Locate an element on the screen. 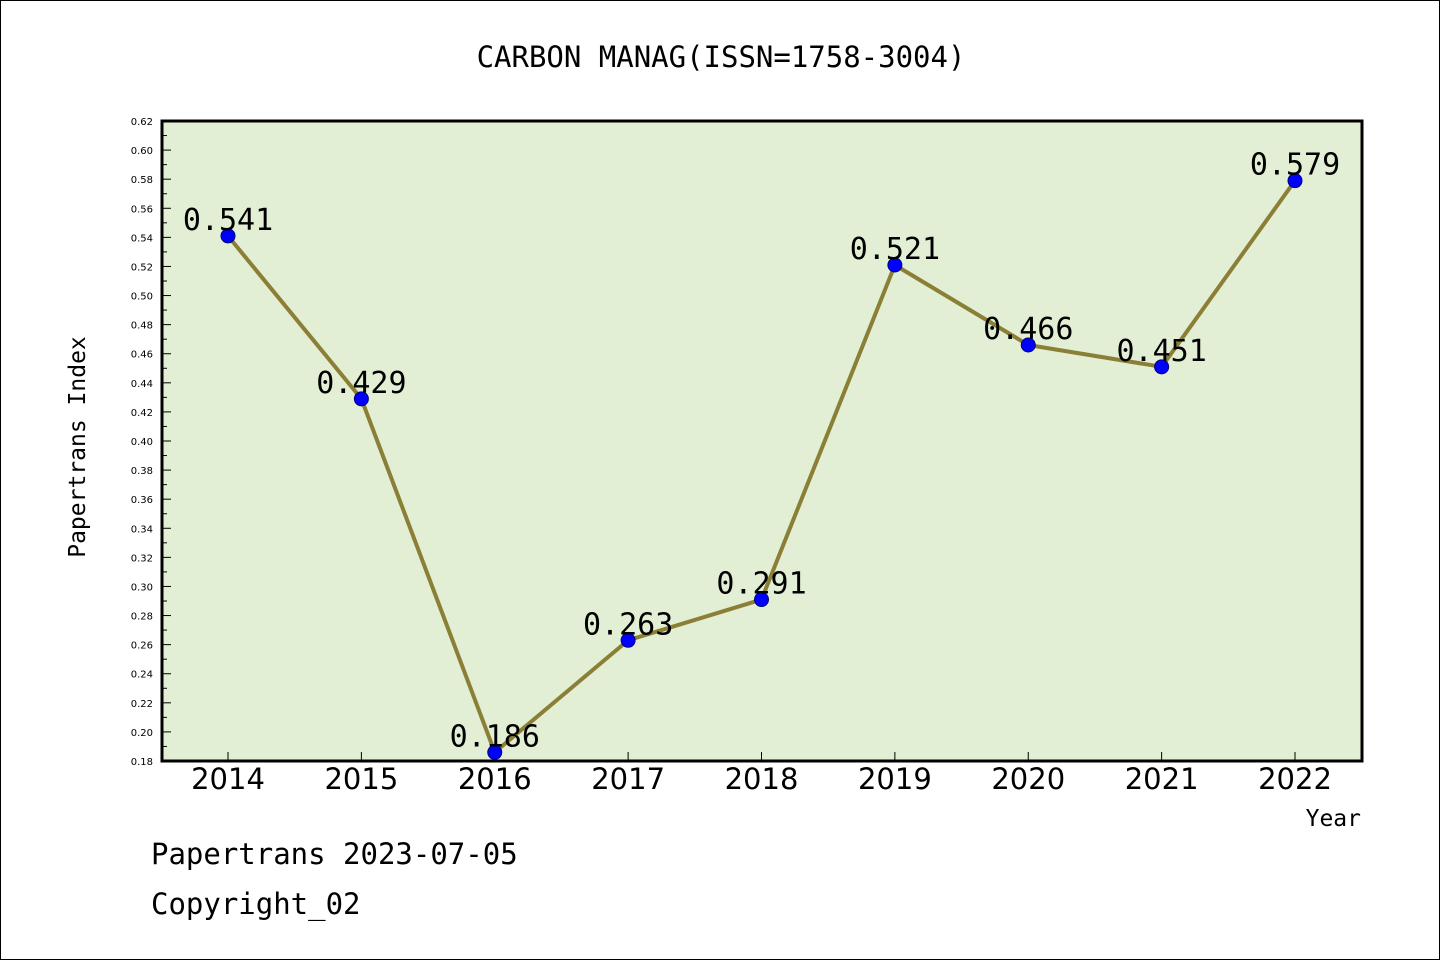 The height and width of the screenshot is (960, 1440). x-tick-label: 2021 is located at coordinates (1162, 779).